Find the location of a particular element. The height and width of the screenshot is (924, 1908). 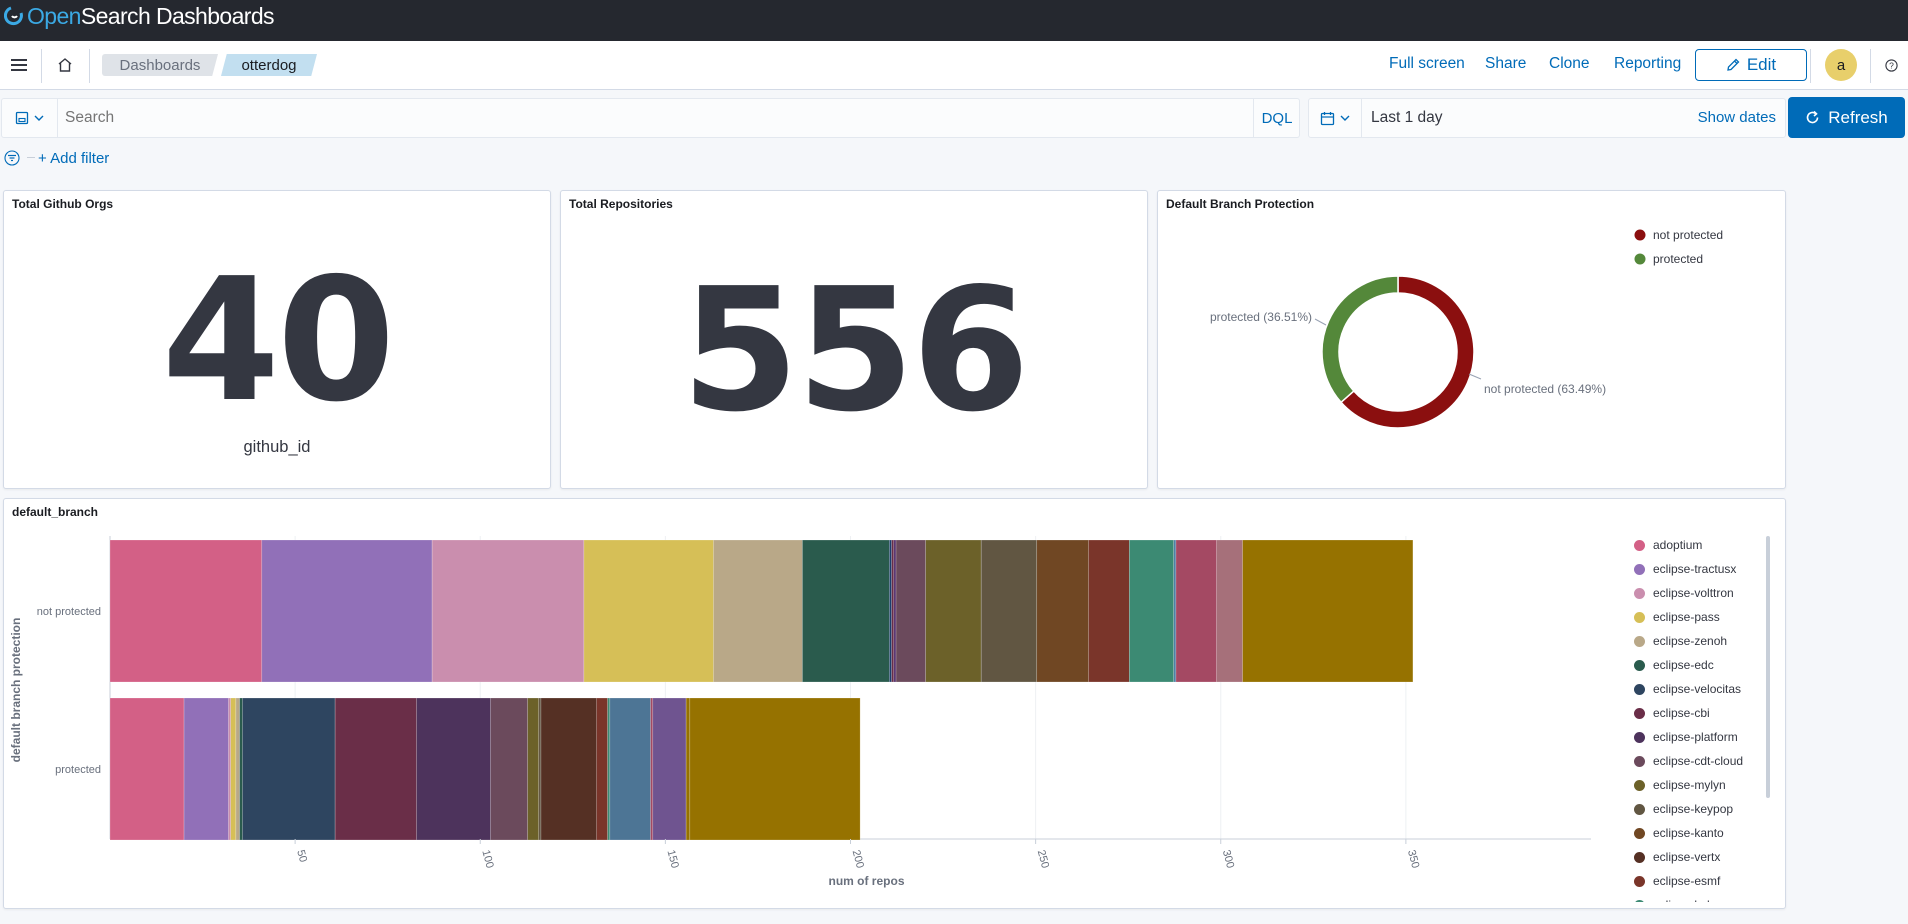

legend-item: eclipse-tractusx is located at coordinates (1685, 569).